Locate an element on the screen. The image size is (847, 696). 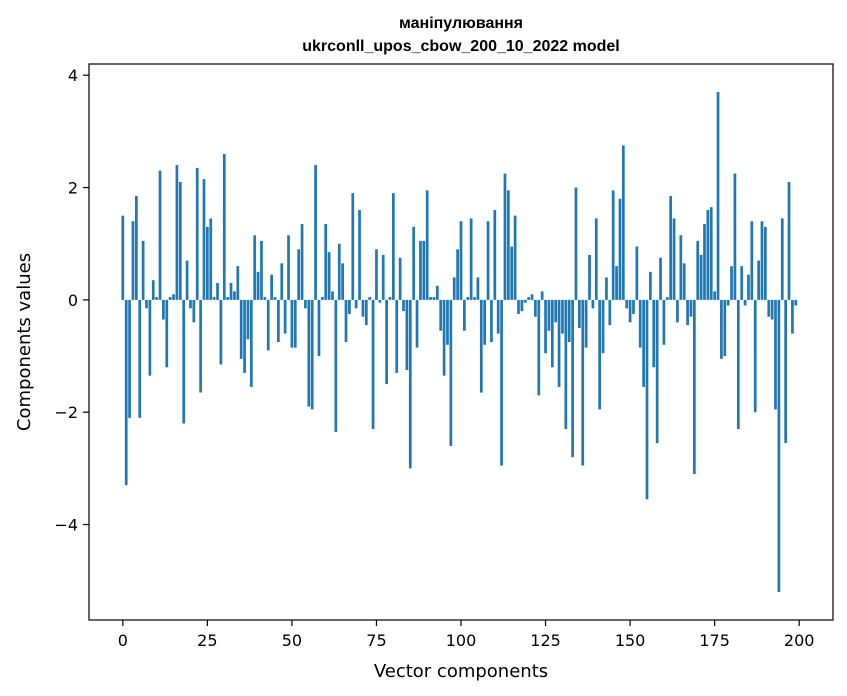
y-tick-label: −2 is located at coordinates (66, 412).